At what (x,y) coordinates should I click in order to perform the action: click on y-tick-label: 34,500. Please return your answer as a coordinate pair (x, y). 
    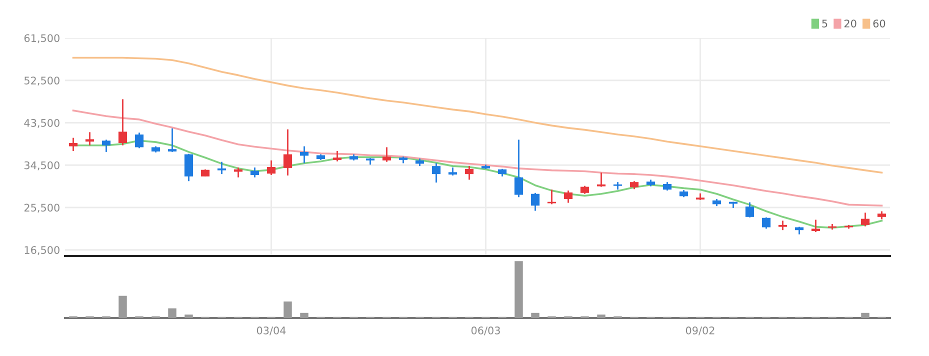
    Looking at the image, I should click on (42, 165).